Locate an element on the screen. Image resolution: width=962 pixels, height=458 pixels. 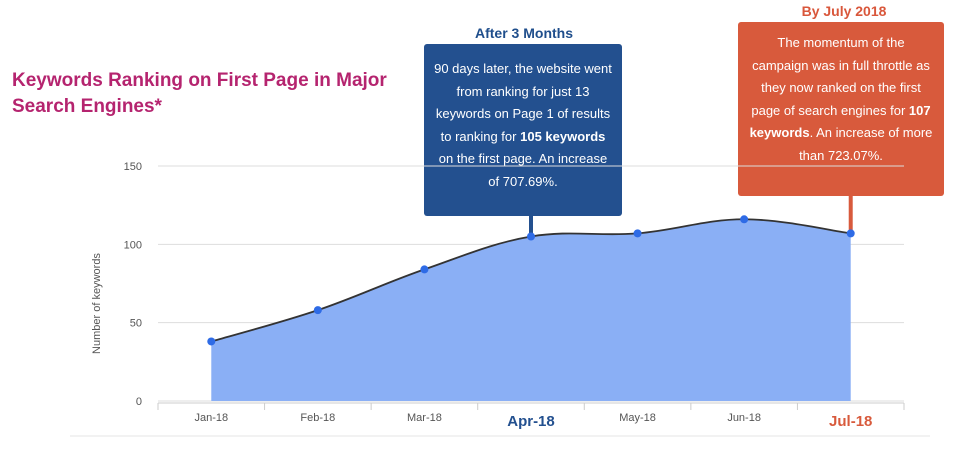
y-tick-label: 150 is located at coordinates (133, 167).